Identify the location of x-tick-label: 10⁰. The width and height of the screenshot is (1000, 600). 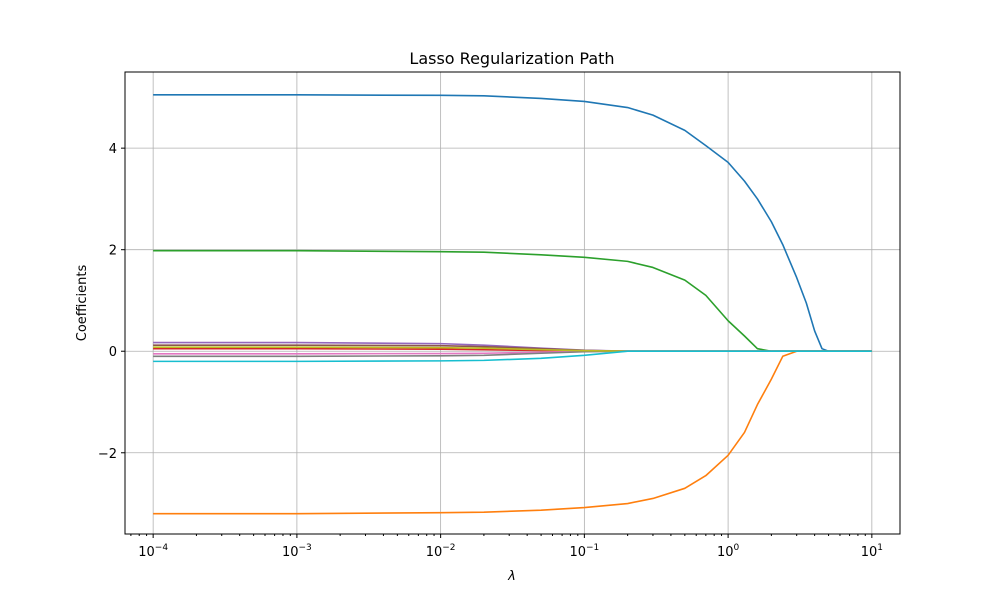
(728, 551).